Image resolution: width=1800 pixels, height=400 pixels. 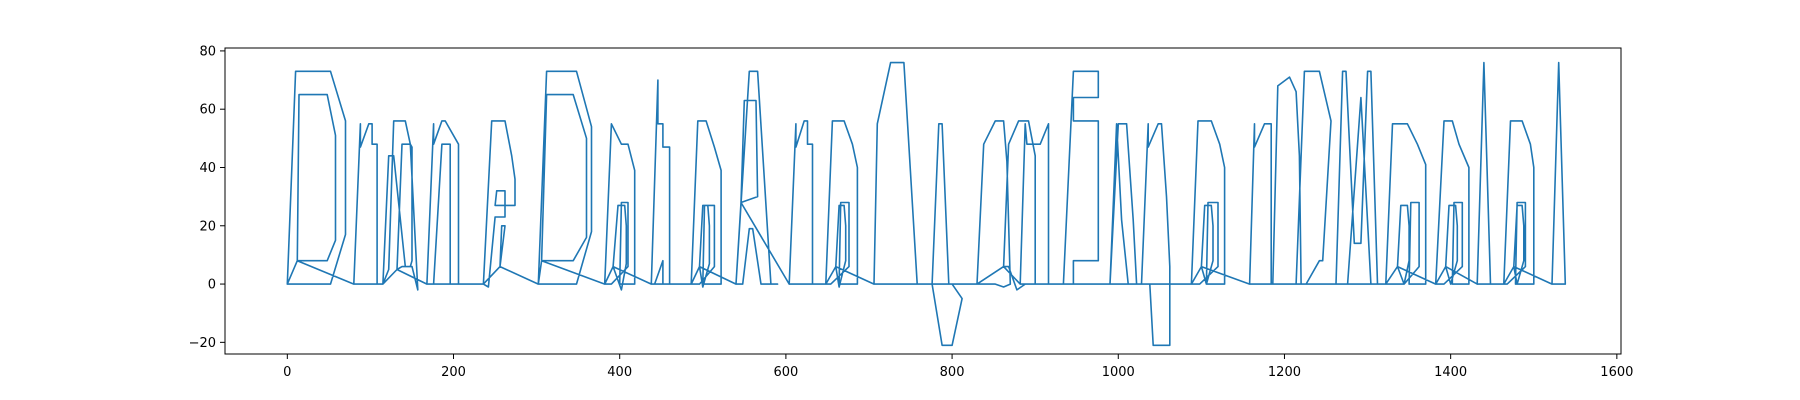 What do you see at coordinates (207, 226) in the screenshot?
I see `y-tick-label: 20` at bounding box center [207, 226].